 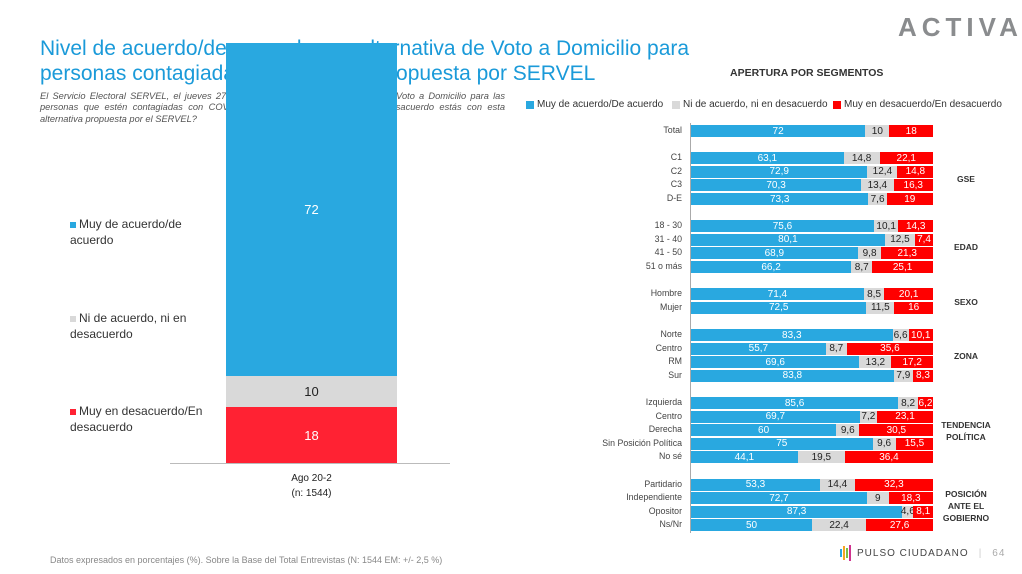 What do you see at coordinates (923, 104) in the screenshot?
I see `legend-label: Muy en desacuerdo/En desacuerdo` at bounding box center [923, 104].